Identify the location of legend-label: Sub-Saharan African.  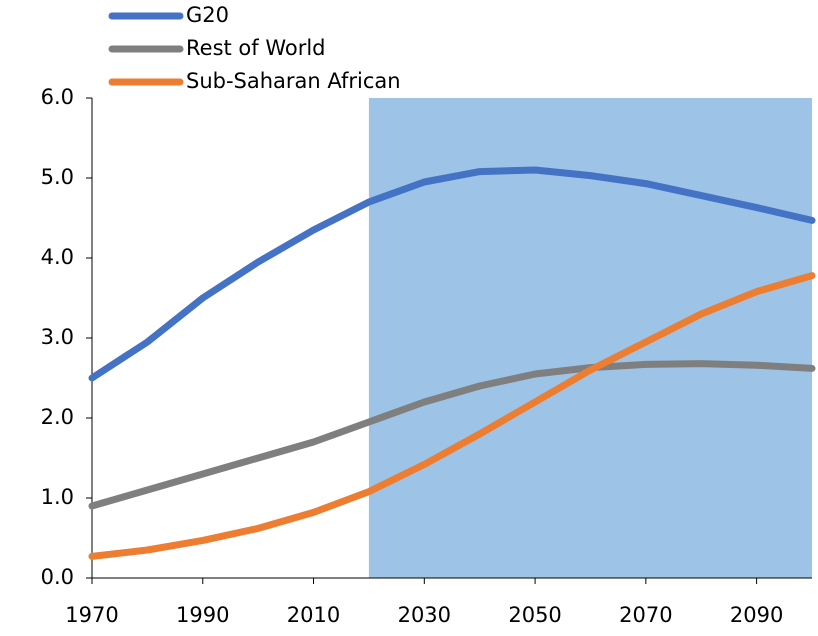
(293, 81).